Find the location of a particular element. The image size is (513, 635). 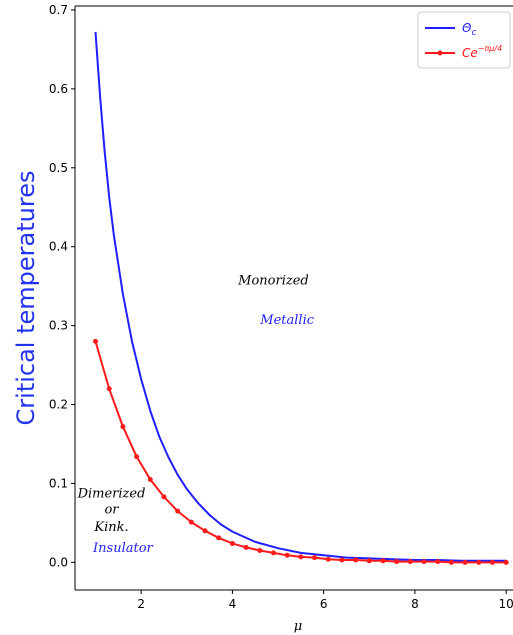

legend-marker-fit is located at coordinates (440, 53).